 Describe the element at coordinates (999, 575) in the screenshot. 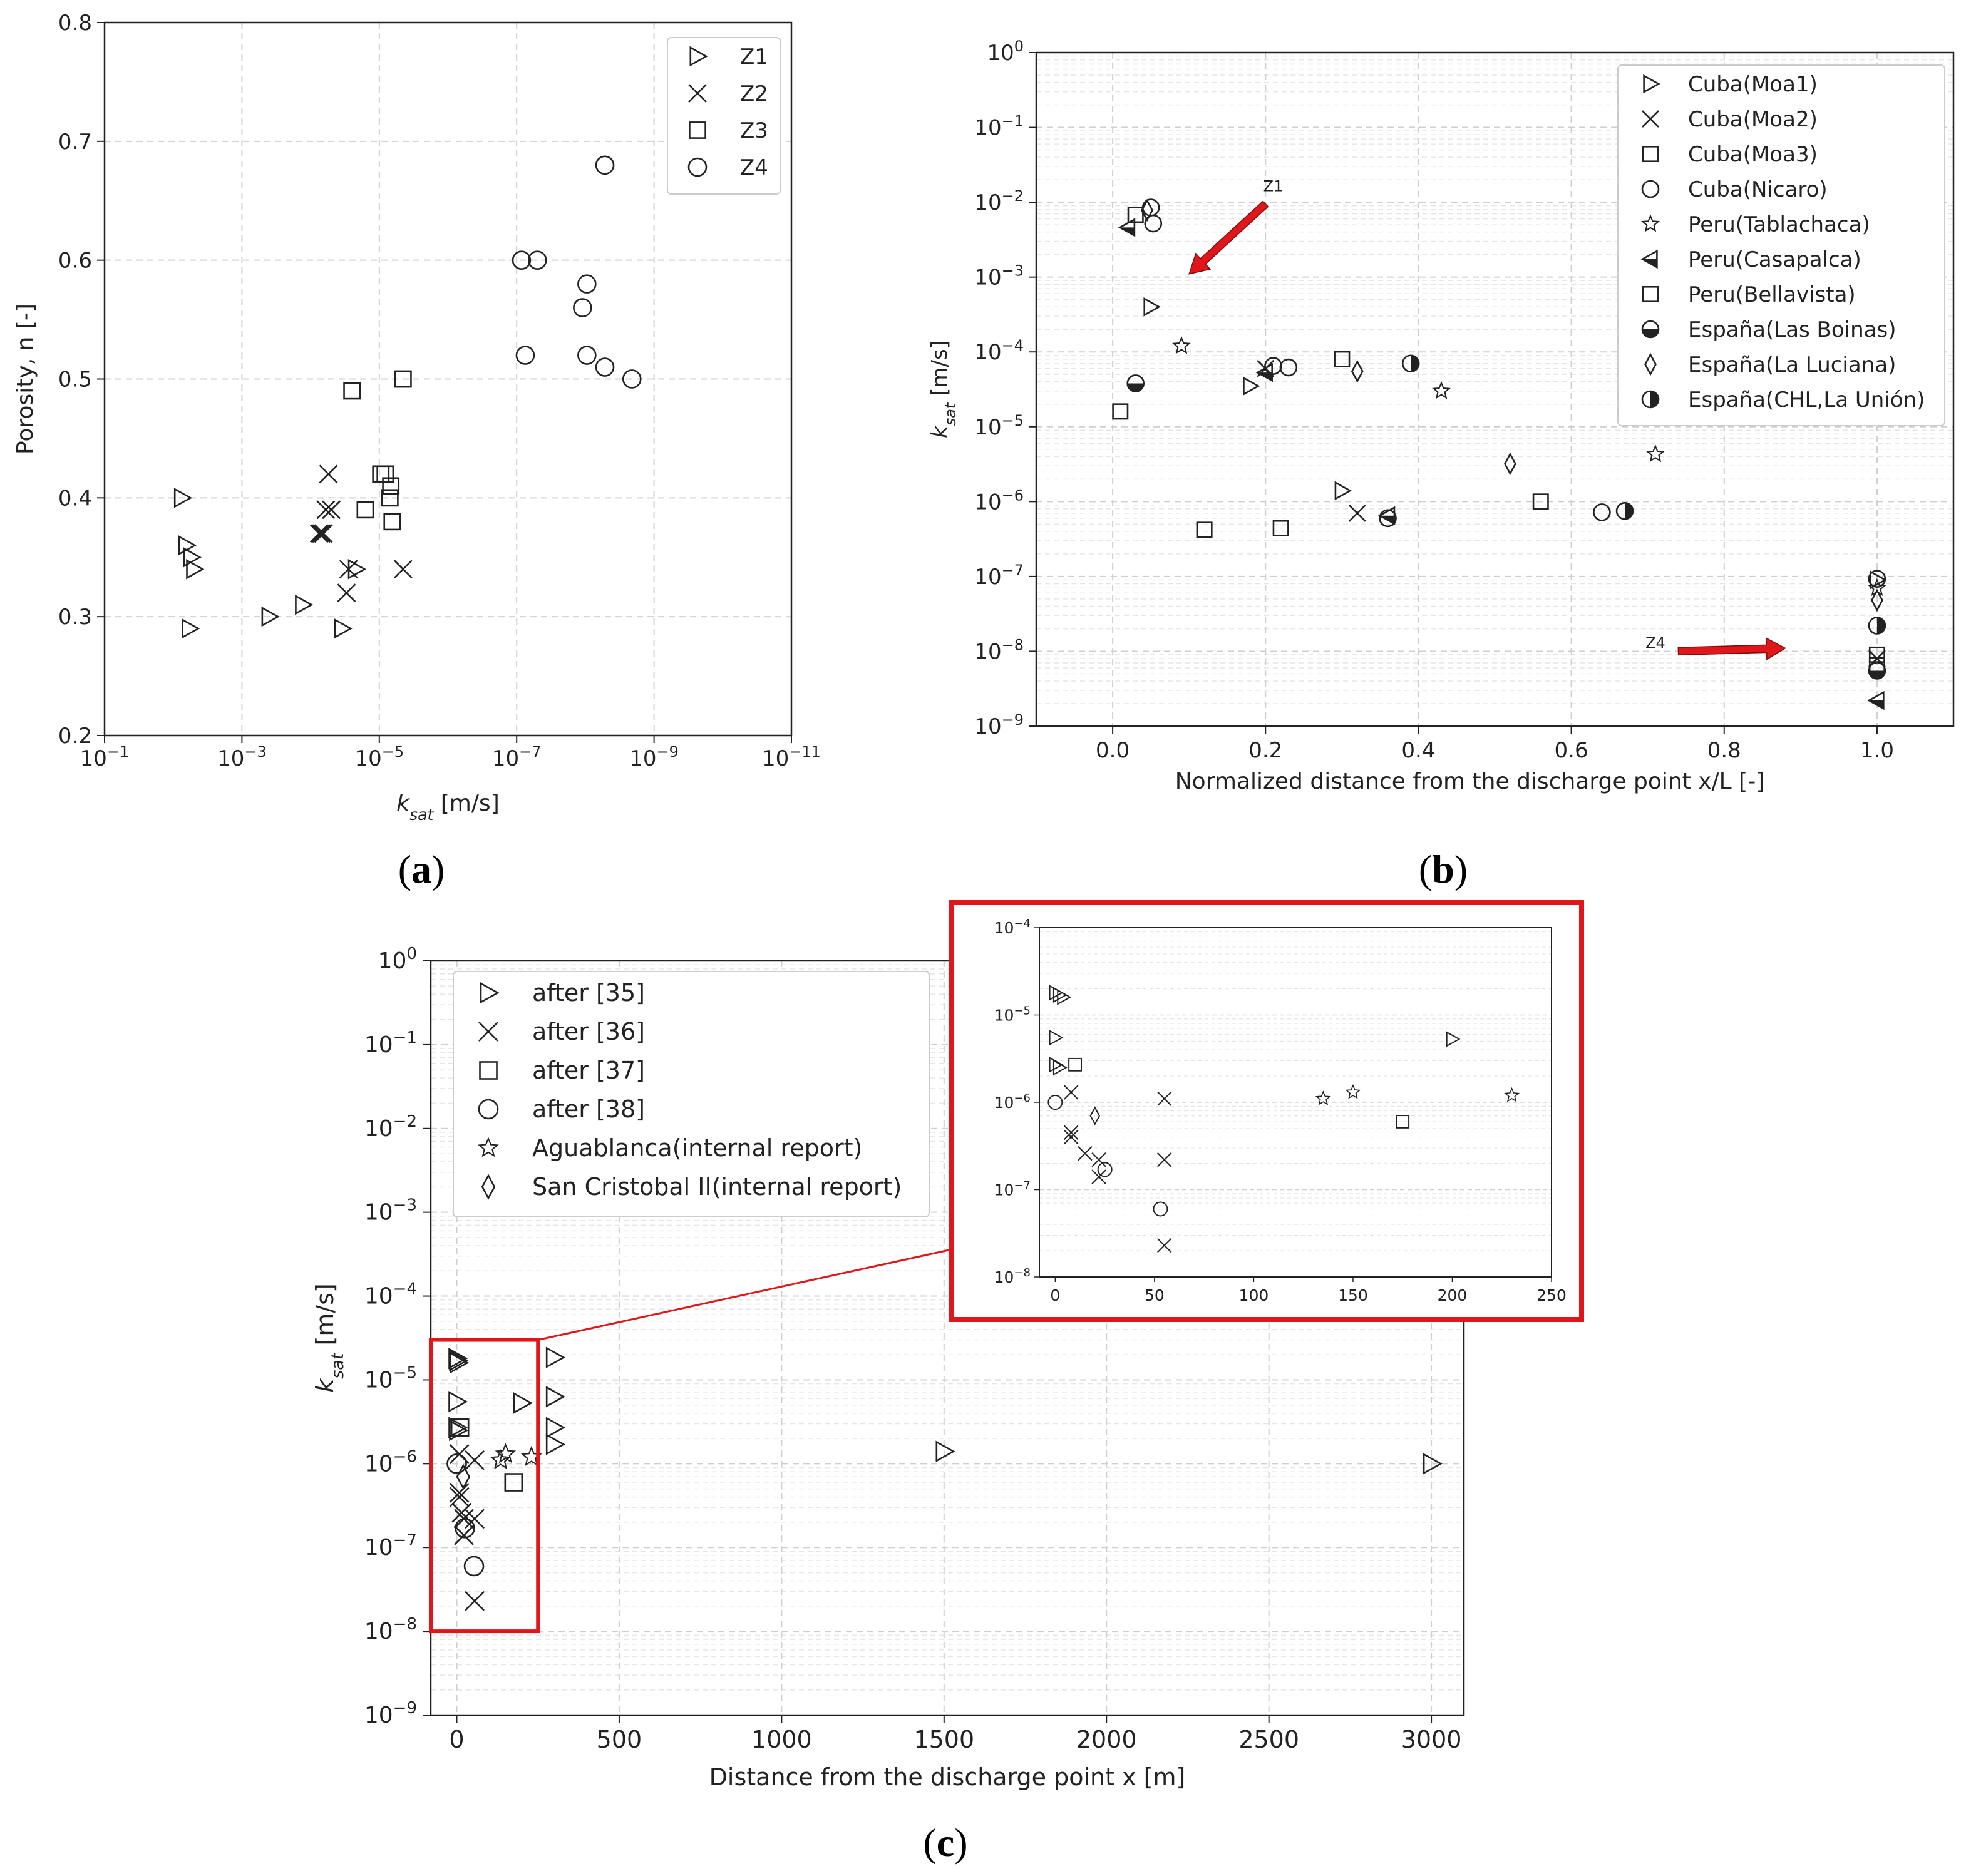

I see `panel-b-y-tick-label: 10⁻⁷` at that location.